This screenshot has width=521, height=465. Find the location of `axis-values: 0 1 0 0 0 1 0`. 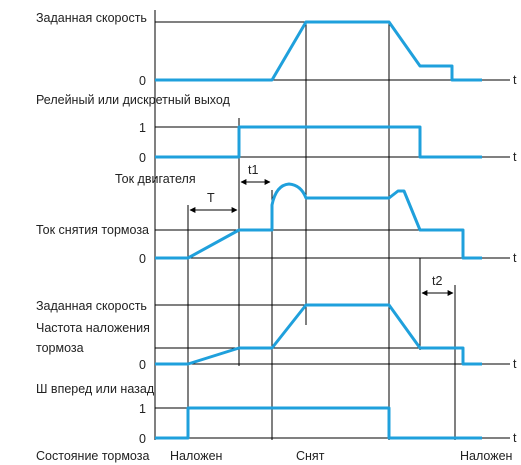

axis-values: 0 1 0 0 0 1 0 is located at coordinates (142, 260).